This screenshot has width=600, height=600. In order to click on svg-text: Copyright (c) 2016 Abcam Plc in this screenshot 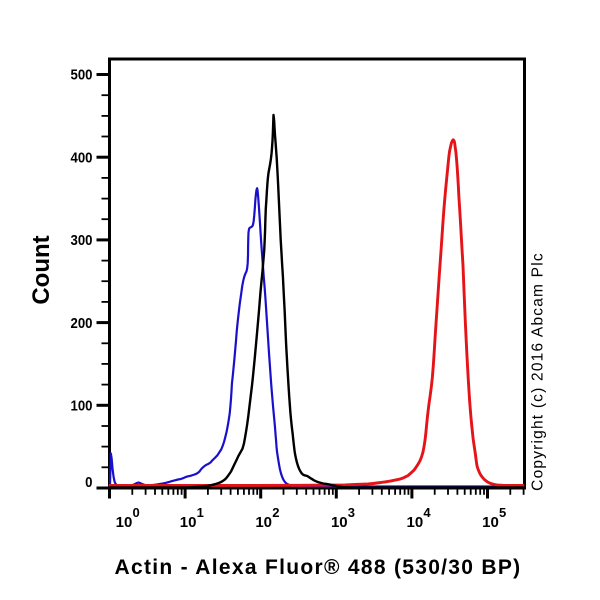, I will do `click(538, 371)`.